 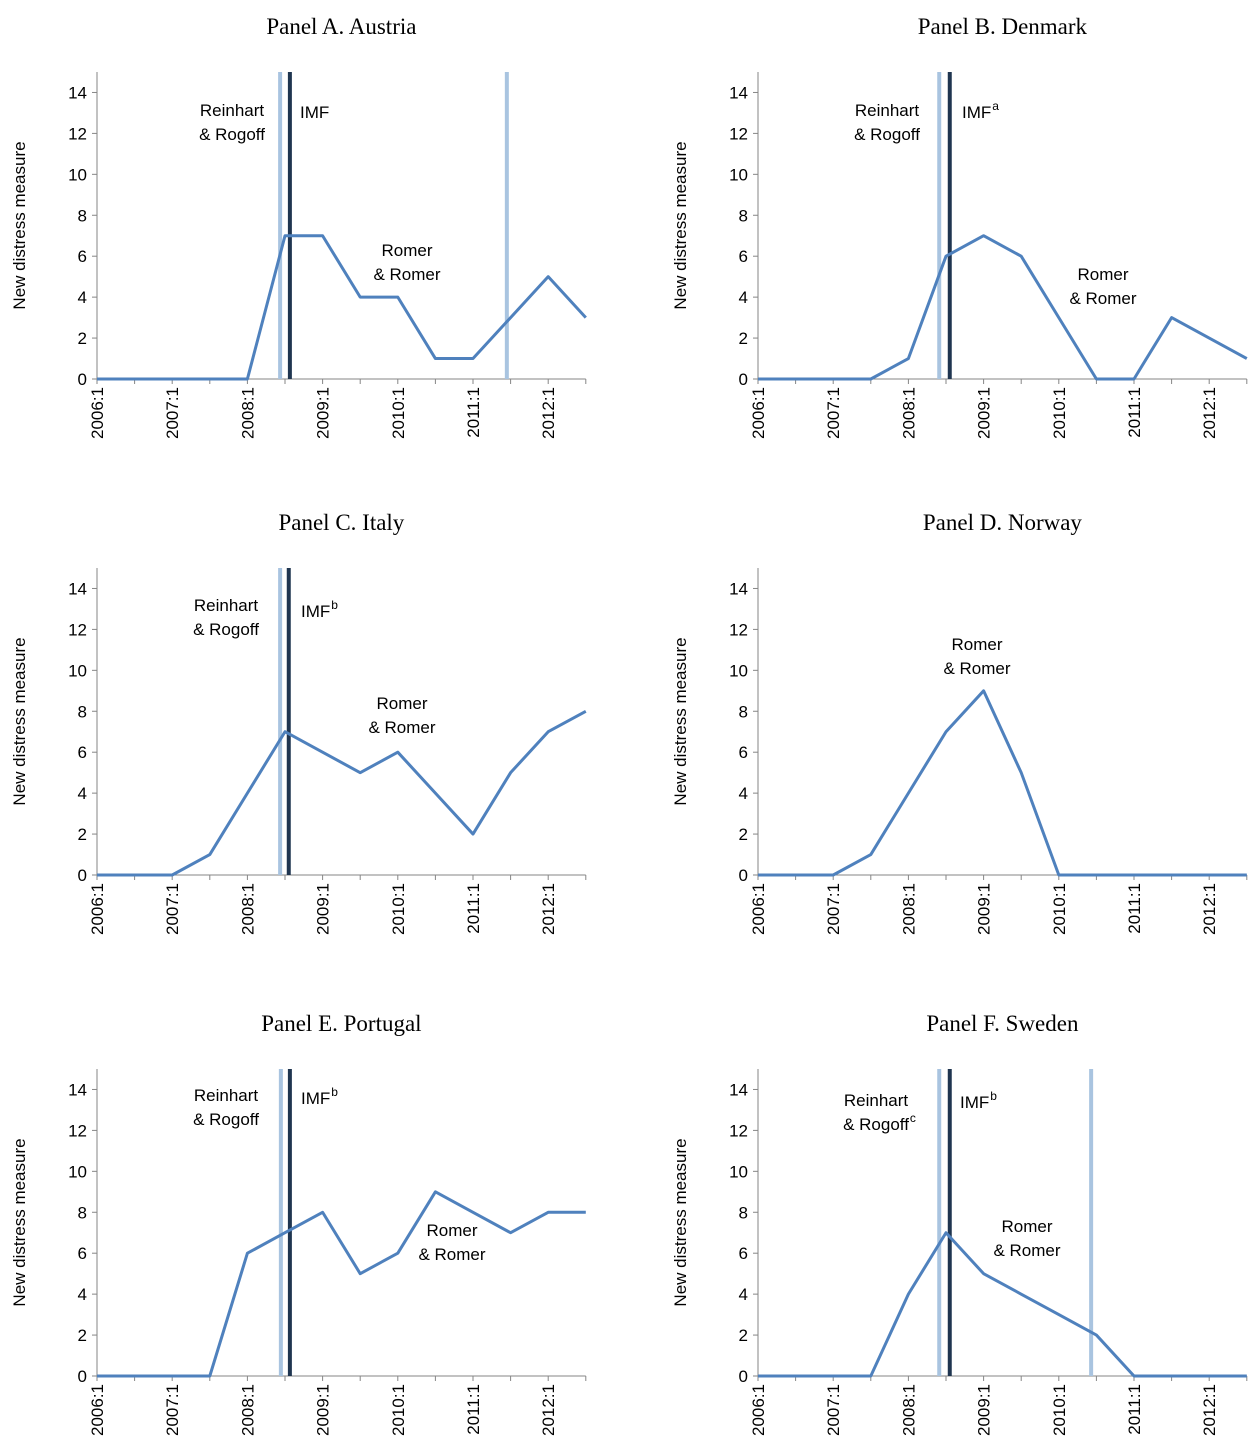 I want to click on annotation-superscript: c, so click(x=913, y=1118).